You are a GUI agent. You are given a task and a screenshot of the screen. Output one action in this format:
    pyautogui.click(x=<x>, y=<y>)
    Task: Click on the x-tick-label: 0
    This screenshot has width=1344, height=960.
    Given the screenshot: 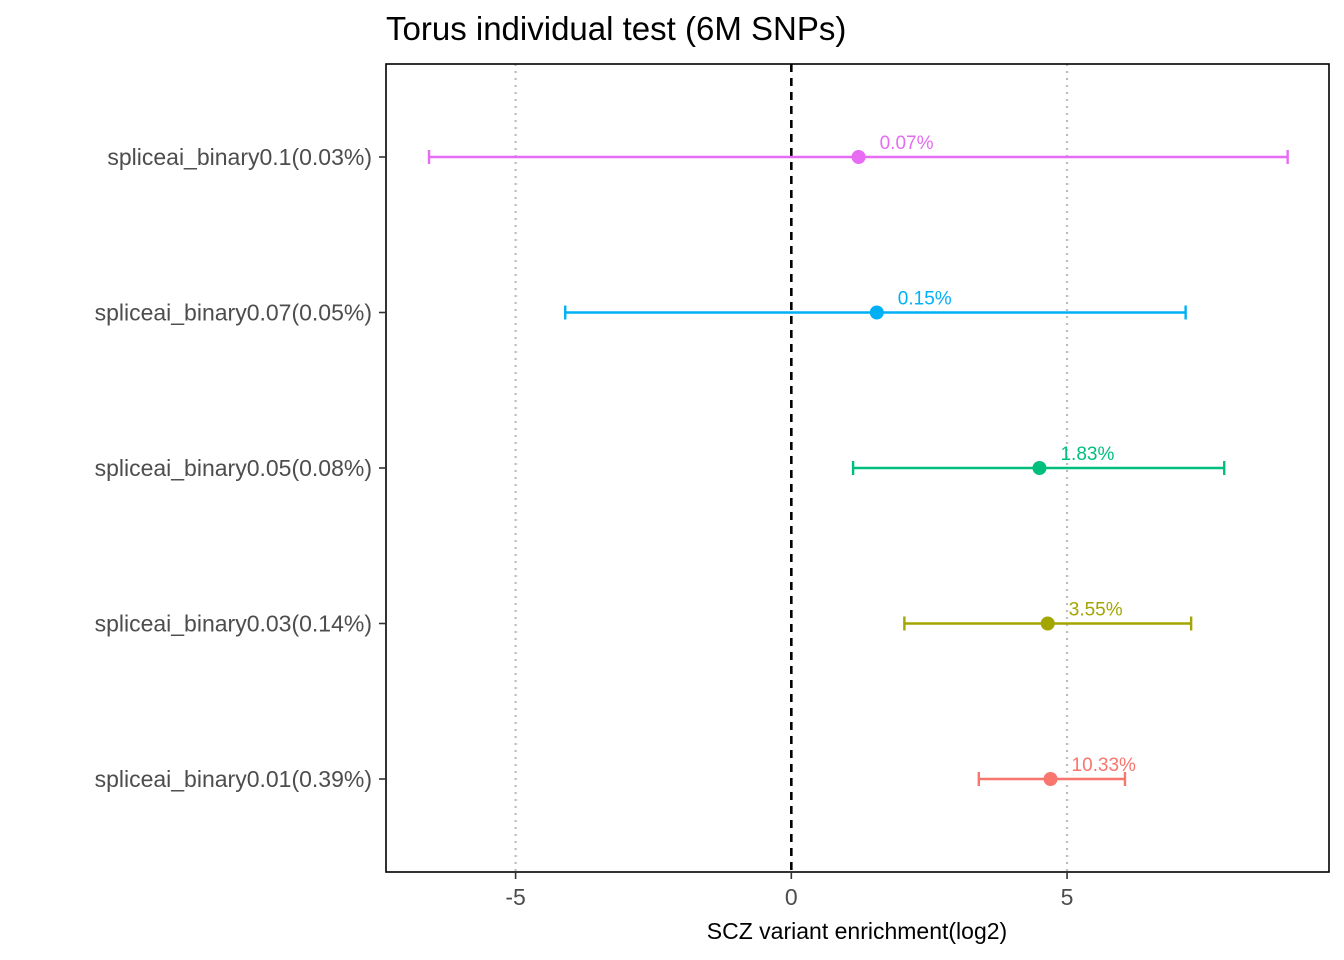 What is the action you would take?
    pyautogui.click(x=791, y=897)
    